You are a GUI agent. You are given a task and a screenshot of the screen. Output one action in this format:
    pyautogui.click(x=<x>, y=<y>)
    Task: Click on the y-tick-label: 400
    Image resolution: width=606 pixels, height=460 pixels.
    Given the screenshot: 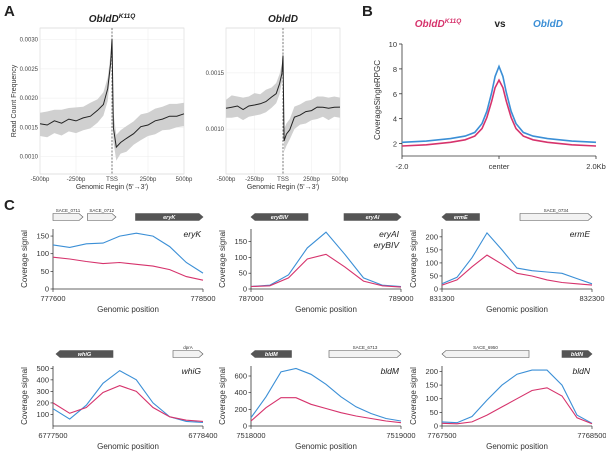 What is the action you would take?
    pyautogui.click(x=42, y=379)
    